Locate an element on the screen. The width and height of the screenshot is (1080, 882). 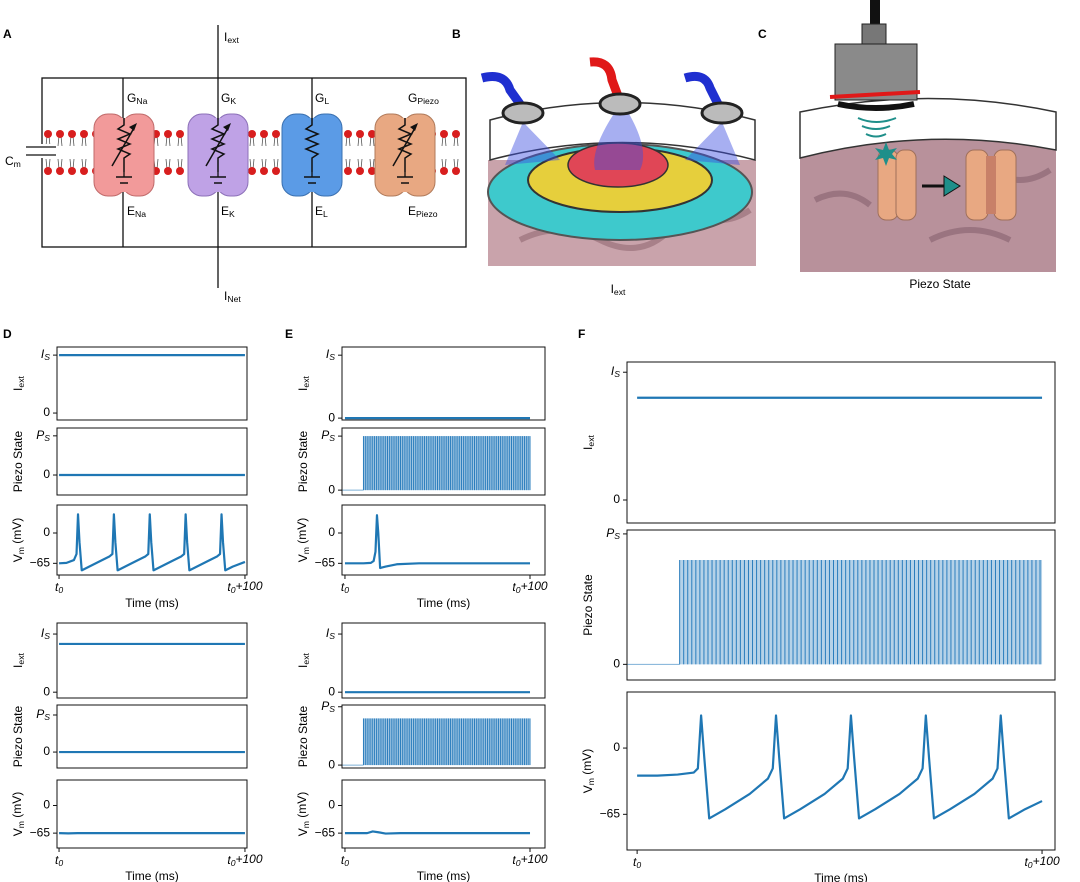
panel-caption-base: I is located at coordinates (612, 289).